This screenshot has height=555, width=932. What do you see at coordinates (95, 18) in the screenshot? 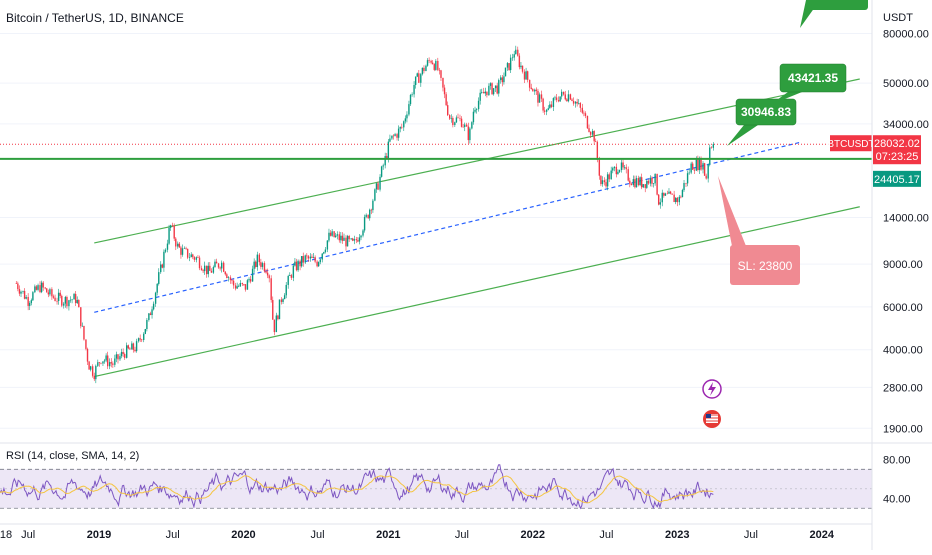
I see `symbol-title: Bitcoin / TetherUS, 1D, BINANCE` at bounding box center [95, 18].